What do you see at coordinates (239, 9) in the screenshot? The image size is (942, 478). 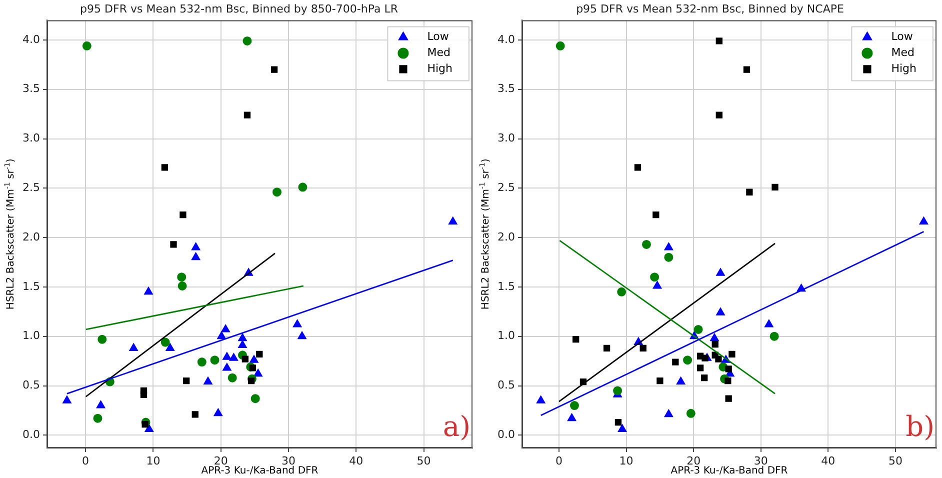 I see `chart-title: p95 DFR vs Mean 532-nm Bsc, Binned by 850-700-hPa LR` at bounding box center [239, 9].